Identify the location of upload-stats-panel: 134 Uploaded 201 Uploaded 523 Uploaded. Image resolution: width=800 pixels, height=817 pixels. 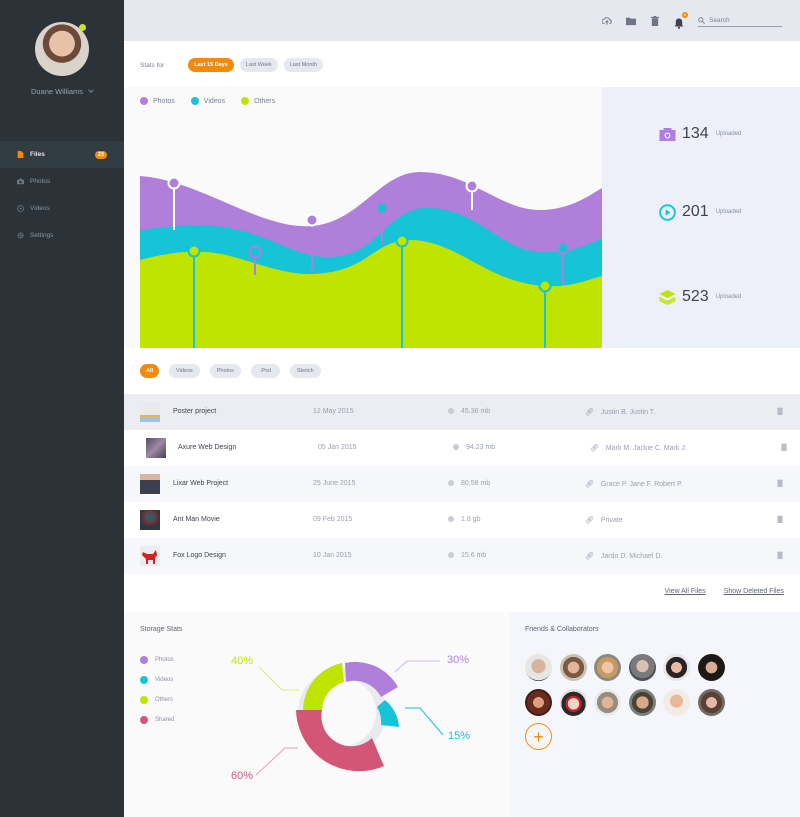
(701, 217).